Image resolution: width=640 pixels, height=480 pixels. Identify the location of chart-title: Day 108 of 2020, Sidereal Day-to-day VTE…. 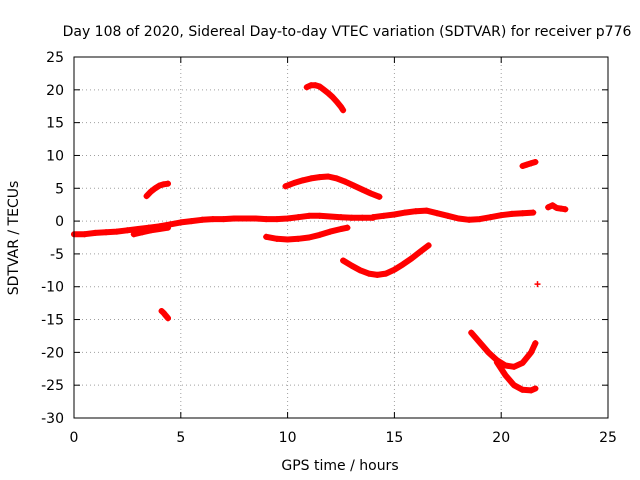
(347, 32).